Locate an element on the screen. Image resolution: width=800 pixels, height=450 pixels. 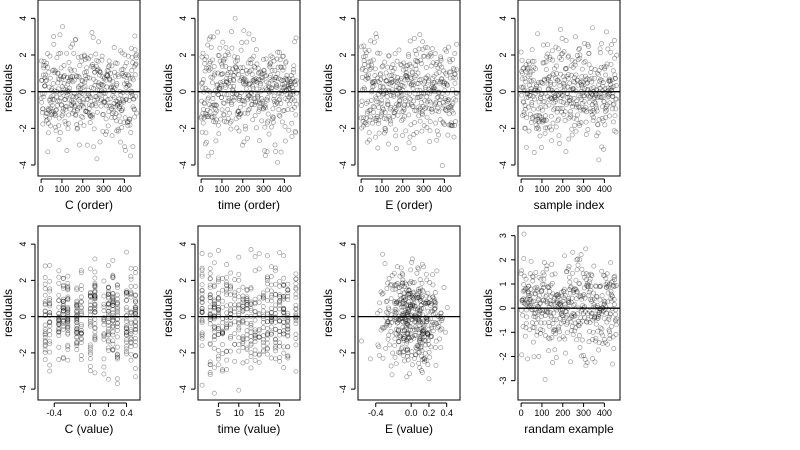
y-tick-label: 0 is located at coordinates (503, 308).